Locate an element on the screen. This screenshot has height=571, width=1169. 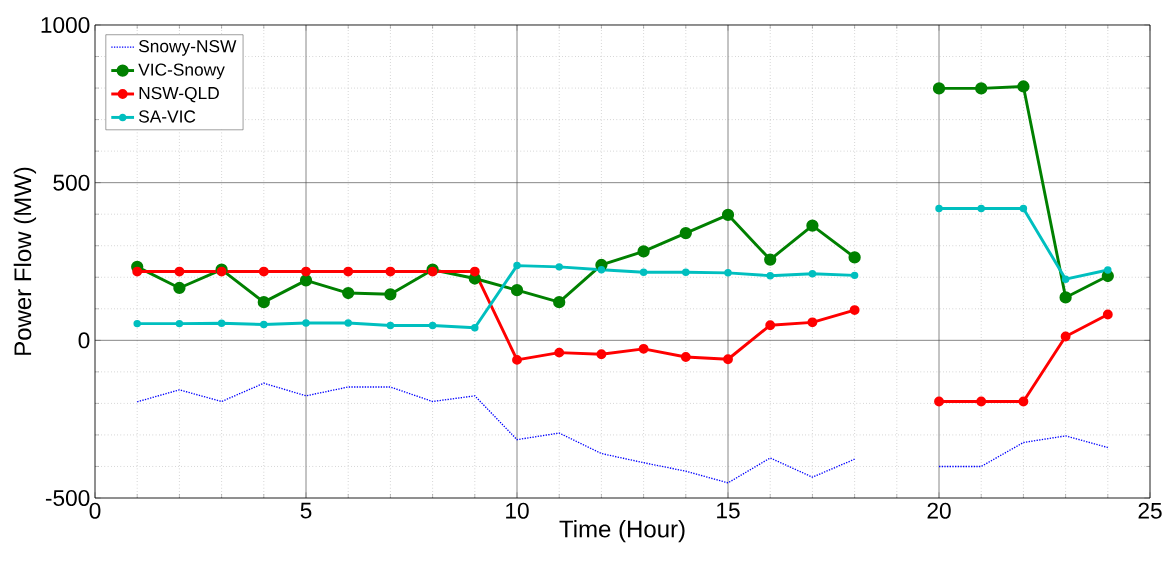
x-tick-label: 25 is located at coordinates (1150, 510).